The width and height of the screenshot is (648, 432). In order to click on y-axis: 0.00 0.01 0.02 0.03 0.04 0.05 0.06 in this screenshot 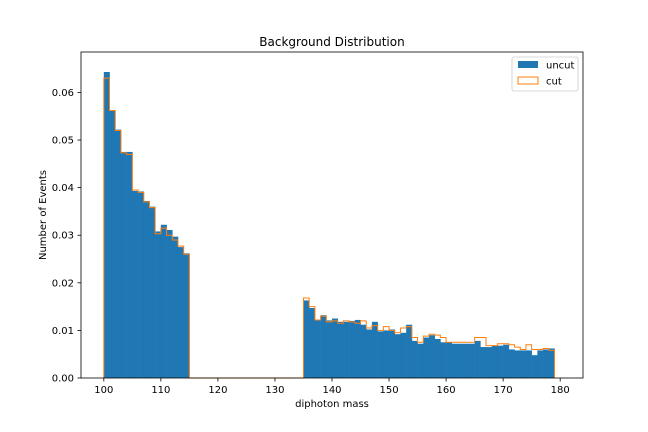, I will do `click(66, 236)`.